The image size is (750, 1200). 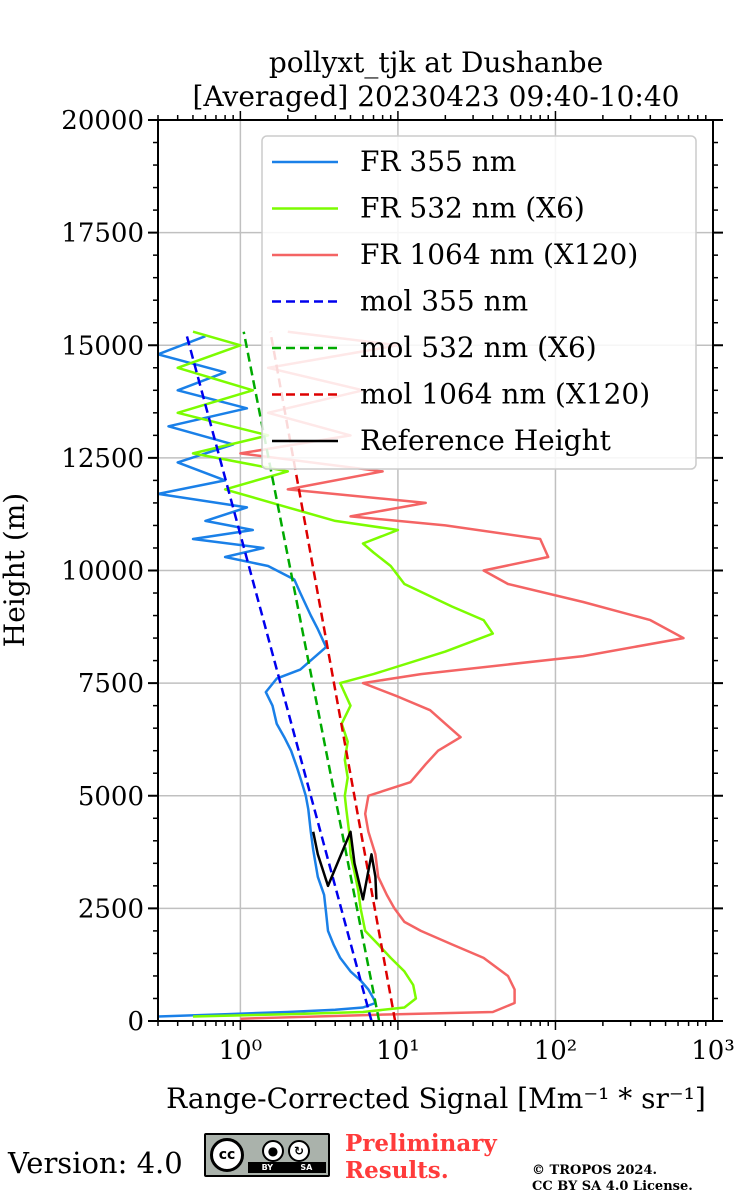 What do you see at coordinates (478, 347) in the screenshot?
I see `legend-label: mol 532 nm (X6)` at bounding box center [478, 347].